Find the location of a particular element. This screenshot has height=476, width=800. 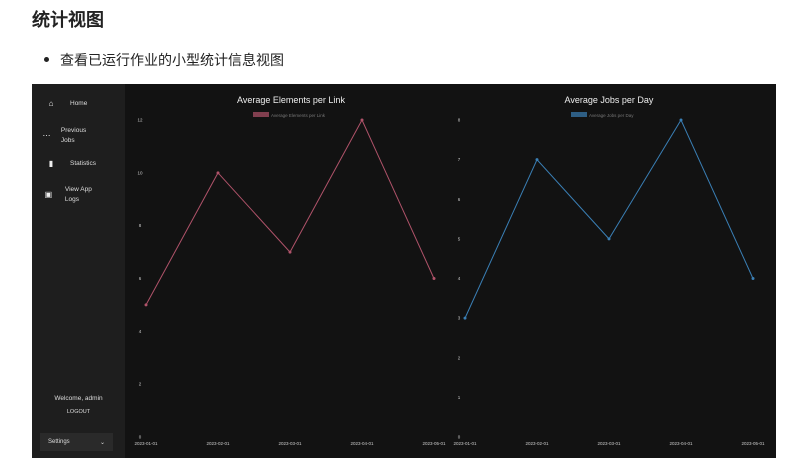

home-icon: ⌂ is located at coordinates (51, 103).